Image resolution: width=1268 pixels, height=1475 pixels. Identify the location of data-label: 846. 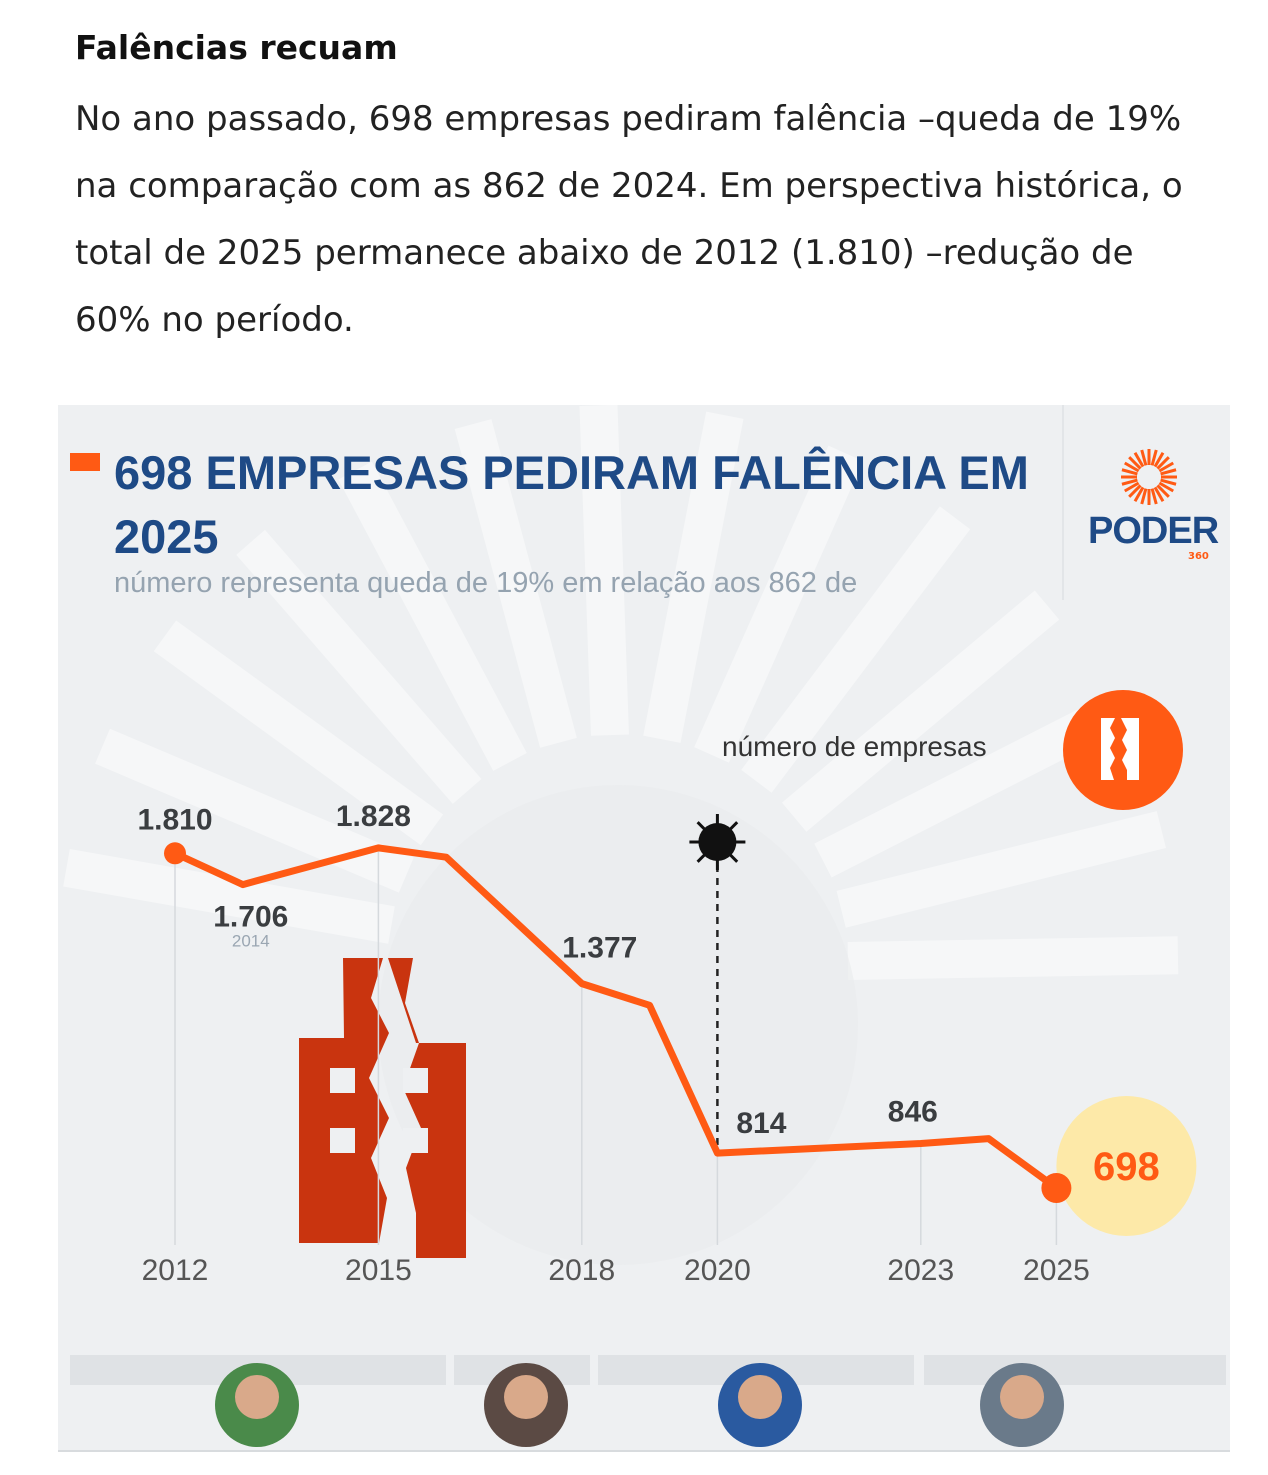
(913, 1111).